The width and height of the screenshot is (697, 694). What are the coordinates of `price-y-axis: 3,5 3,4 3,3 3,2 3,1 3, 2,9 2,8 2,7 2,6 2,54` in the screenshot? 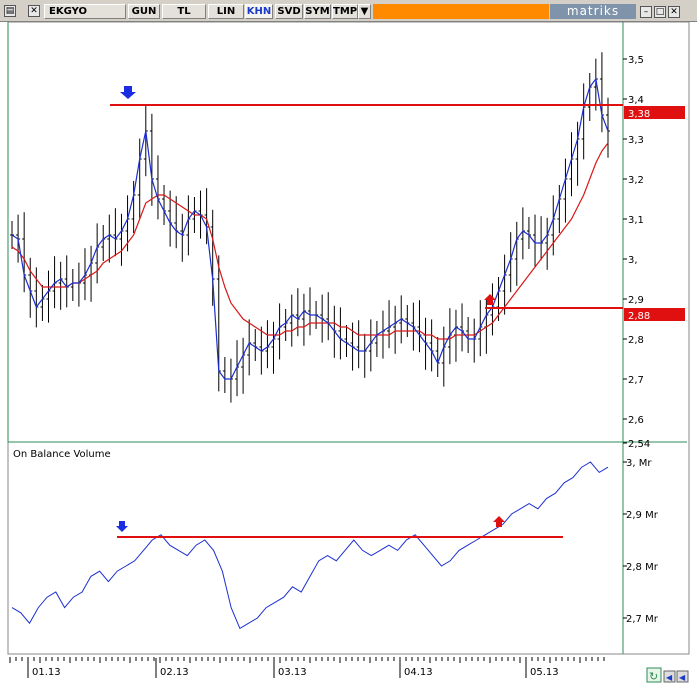 It's located at (636, 252).